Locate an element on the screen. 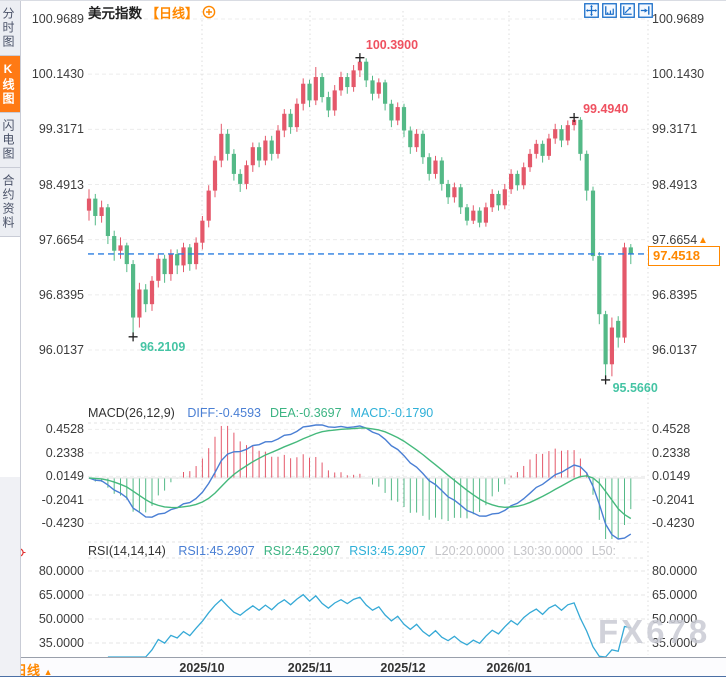  current-price-badge: 97.4518 is located at coordinates (684, 256).